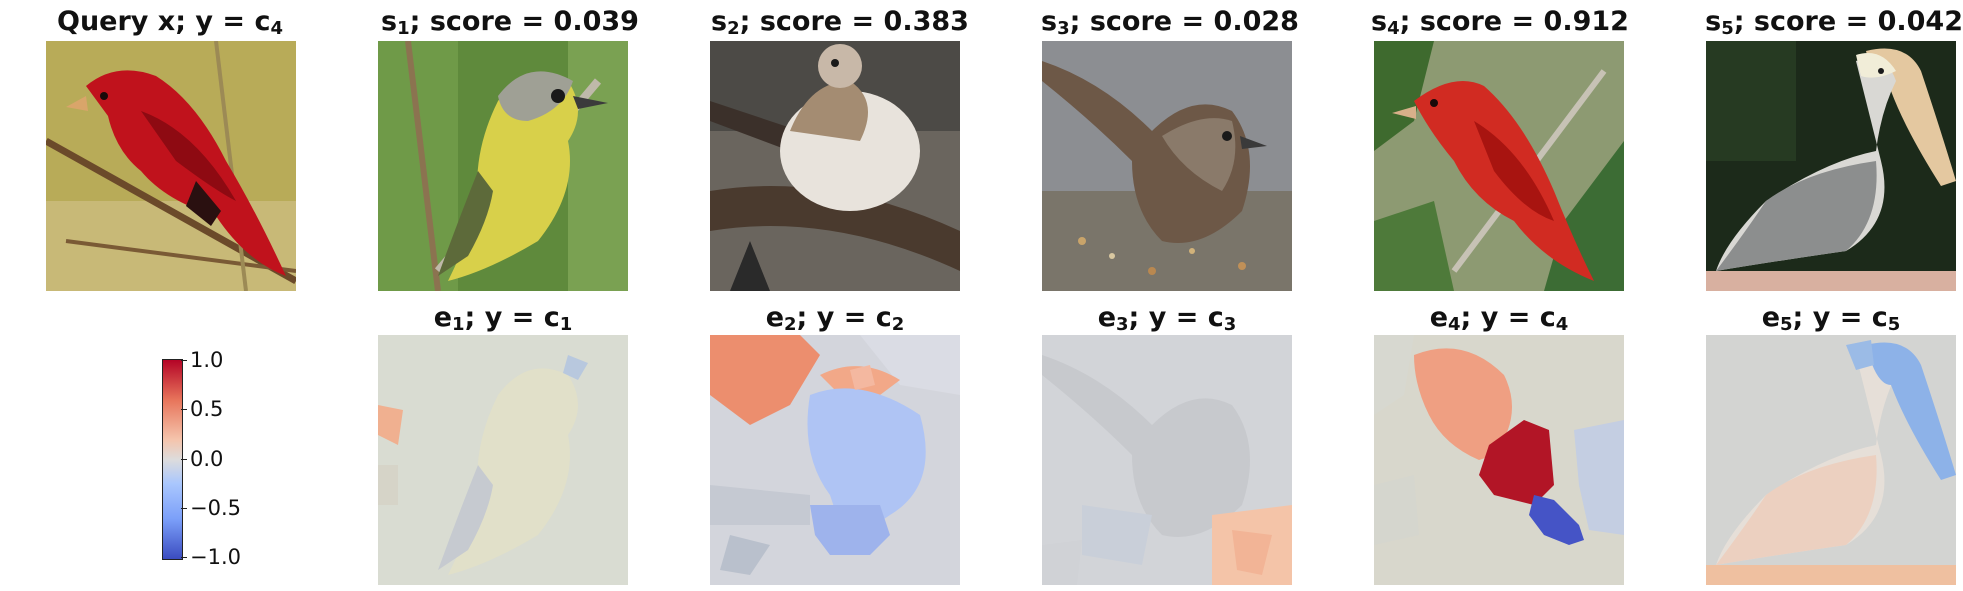  I want to click on explanation-title-2: e2; y = c2, so click(835, 318).